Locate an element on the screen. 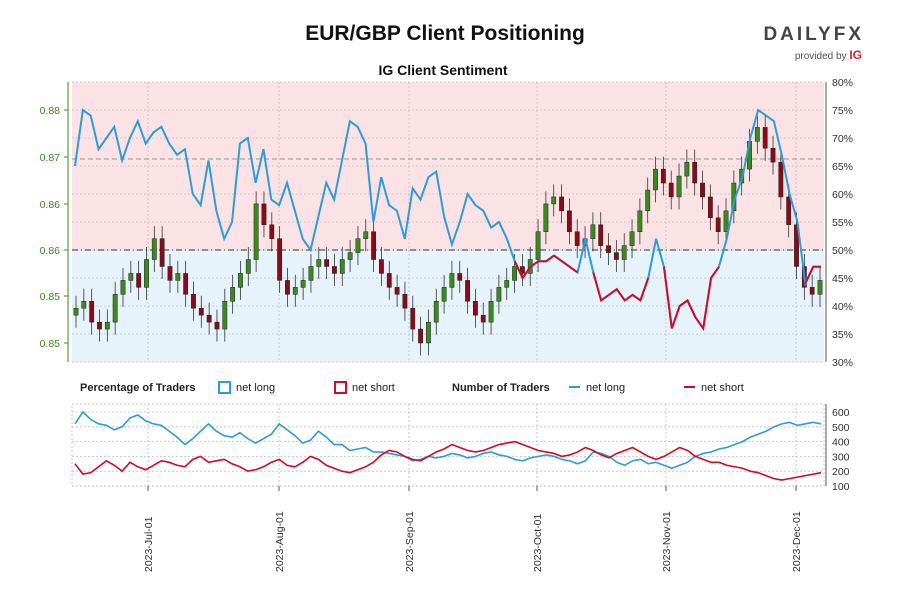 Image resolution: width=900 pixels, height=600 pixels. count-panel-frame is located at coordinates (448, 445).